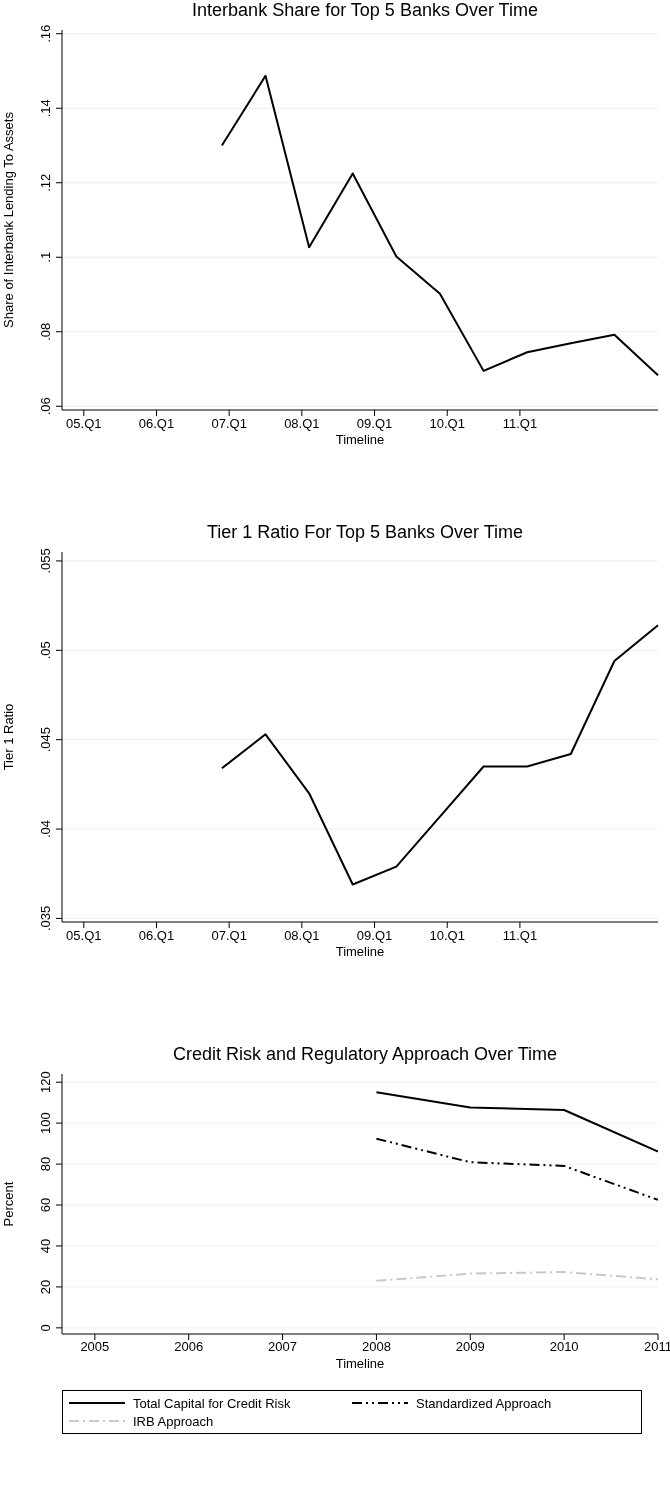 This screenshot has height=1503, width=670. What do you see at coordinates (45, 561) in the screenshot?
I see `y-tick-label: .055` at bounding box center [45, 561].